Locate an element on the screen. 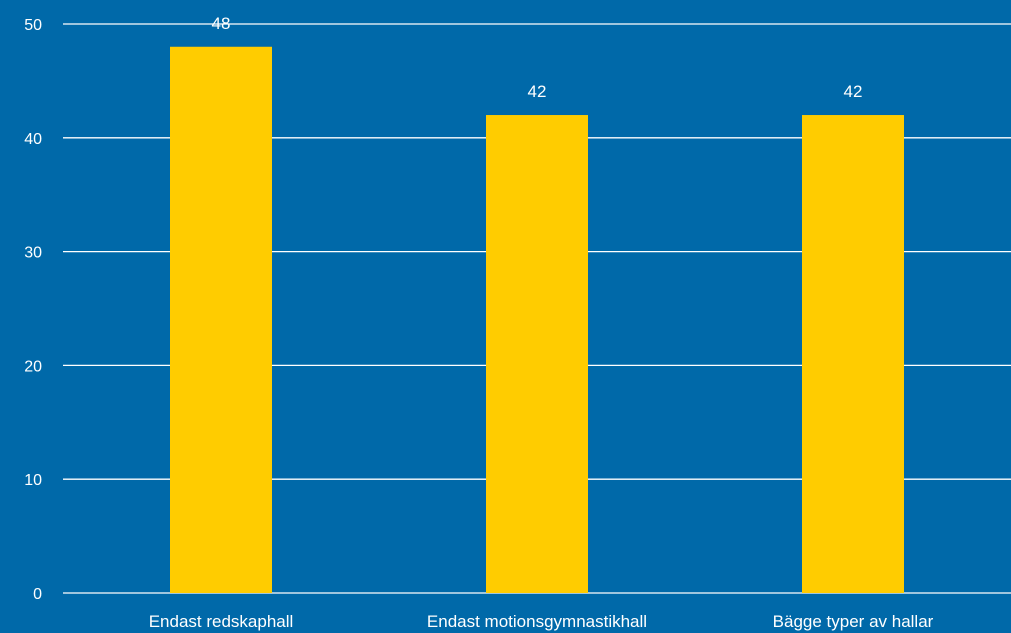 The height and width of the screenshot is (633, 1011). y-tick-label: 0 is located at coordinates (37, 594).